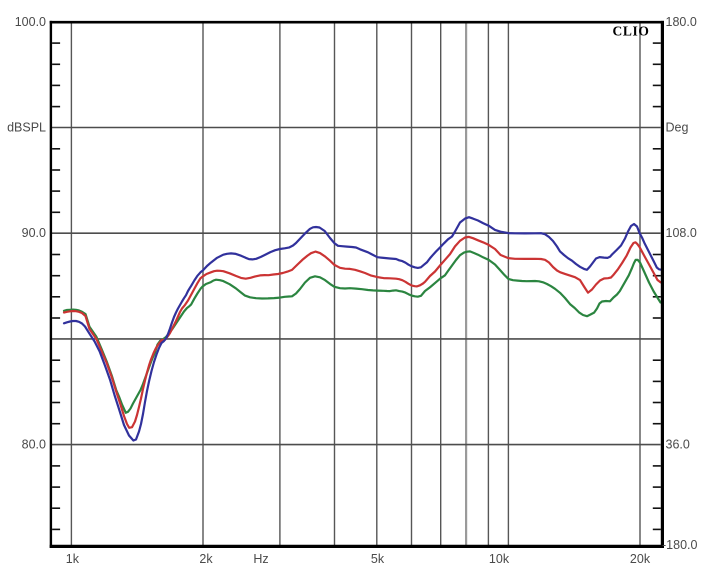 The height and width of the screenshot is (579, 705). Describe the element at coordinates (681, 233) in the screenshot. I see `svg-text: 108.0` at that location.